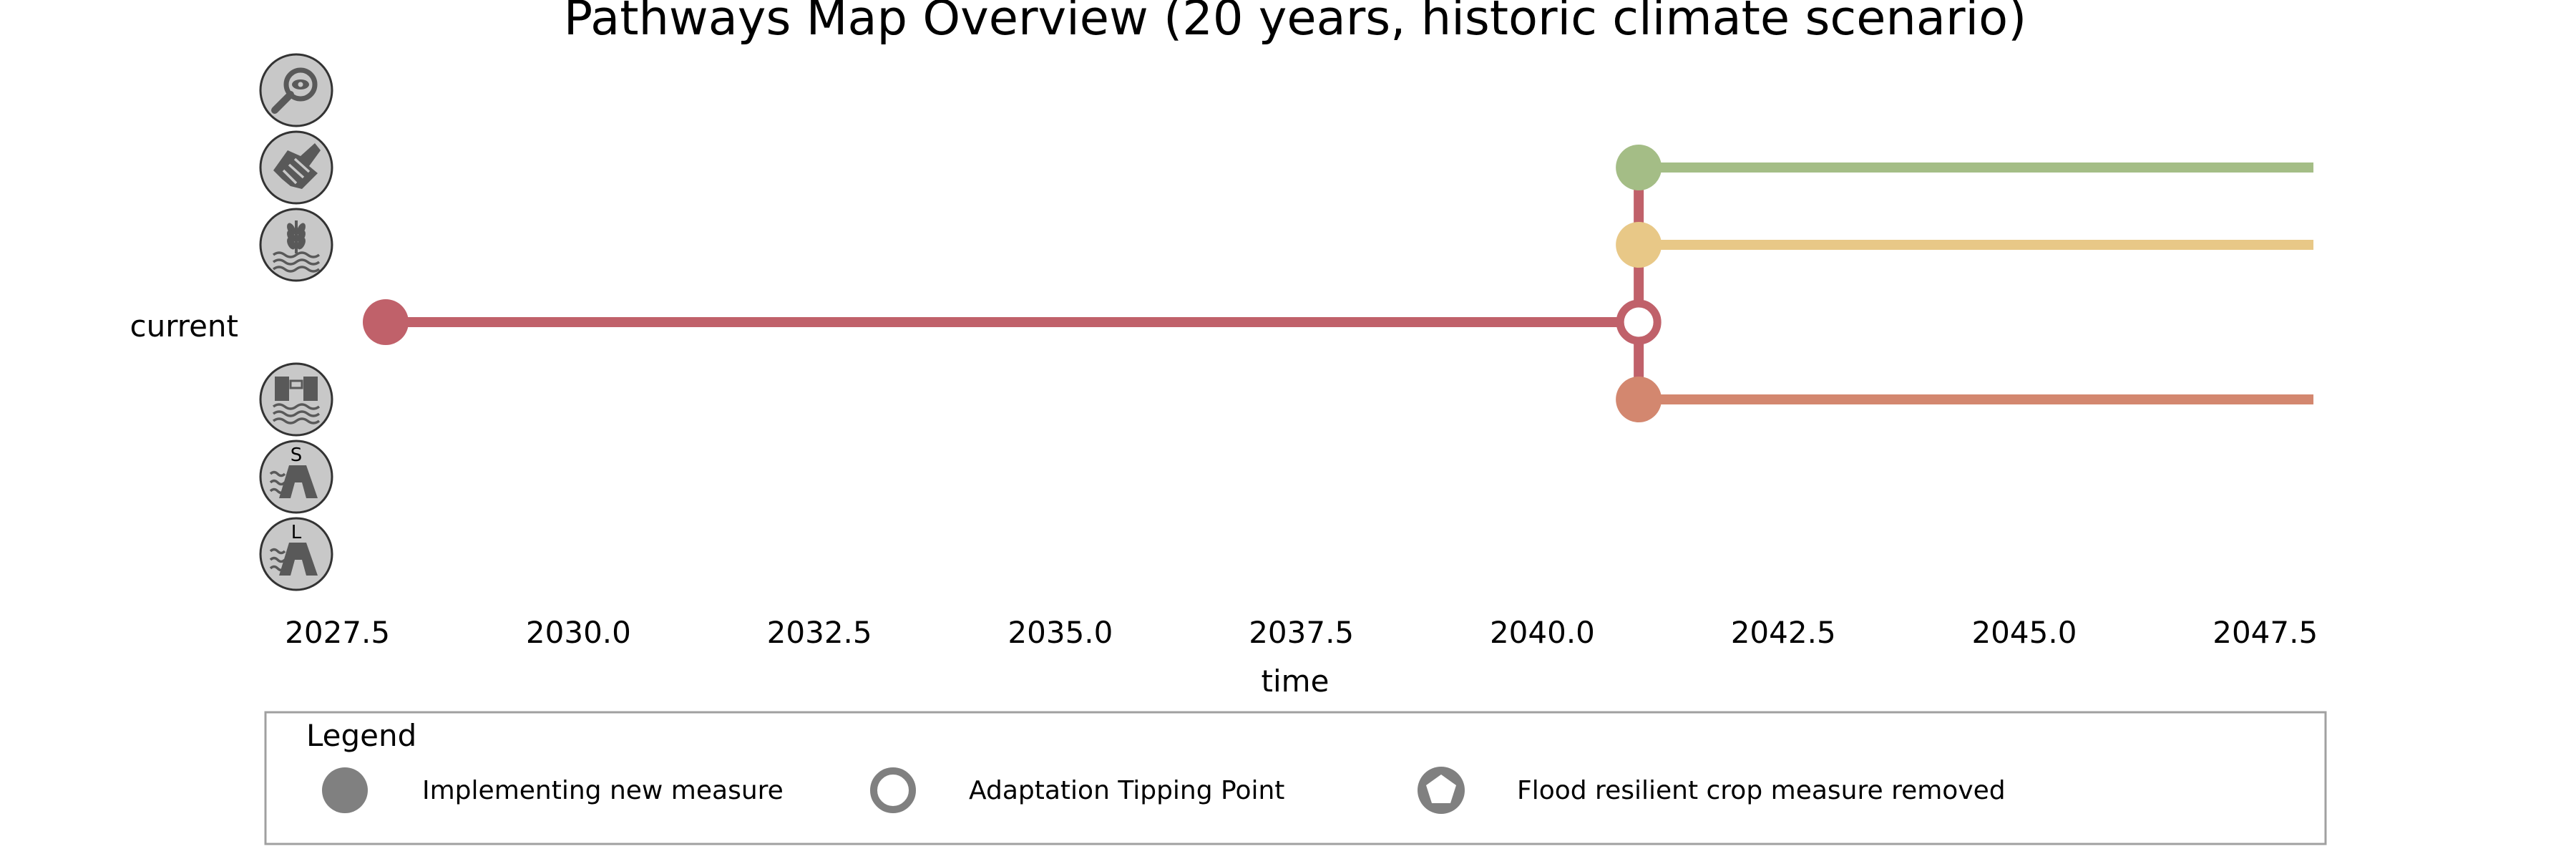 The height and width of the screenshot is (859, 2576). Describe the element at coordinates (1126, 790) in the screenshot. I see `legend-label-tipping-point: Adaptation Tipping Point` at that location.